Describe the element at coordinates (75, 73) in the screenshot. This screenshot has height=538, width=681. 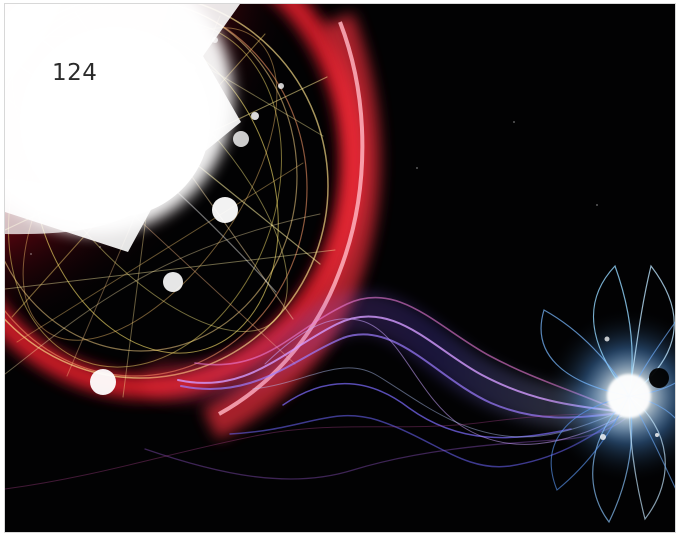
I see `page-number: 124` at that location.